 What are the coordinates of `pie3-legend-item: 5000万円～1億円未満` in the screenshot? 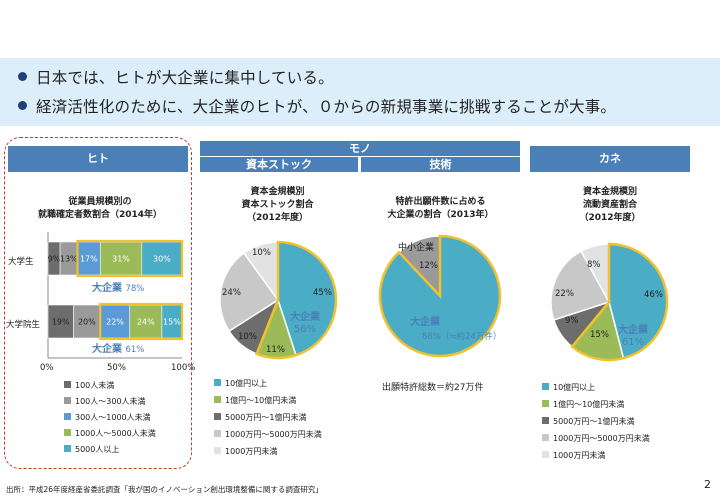 It's located at (588, 421).